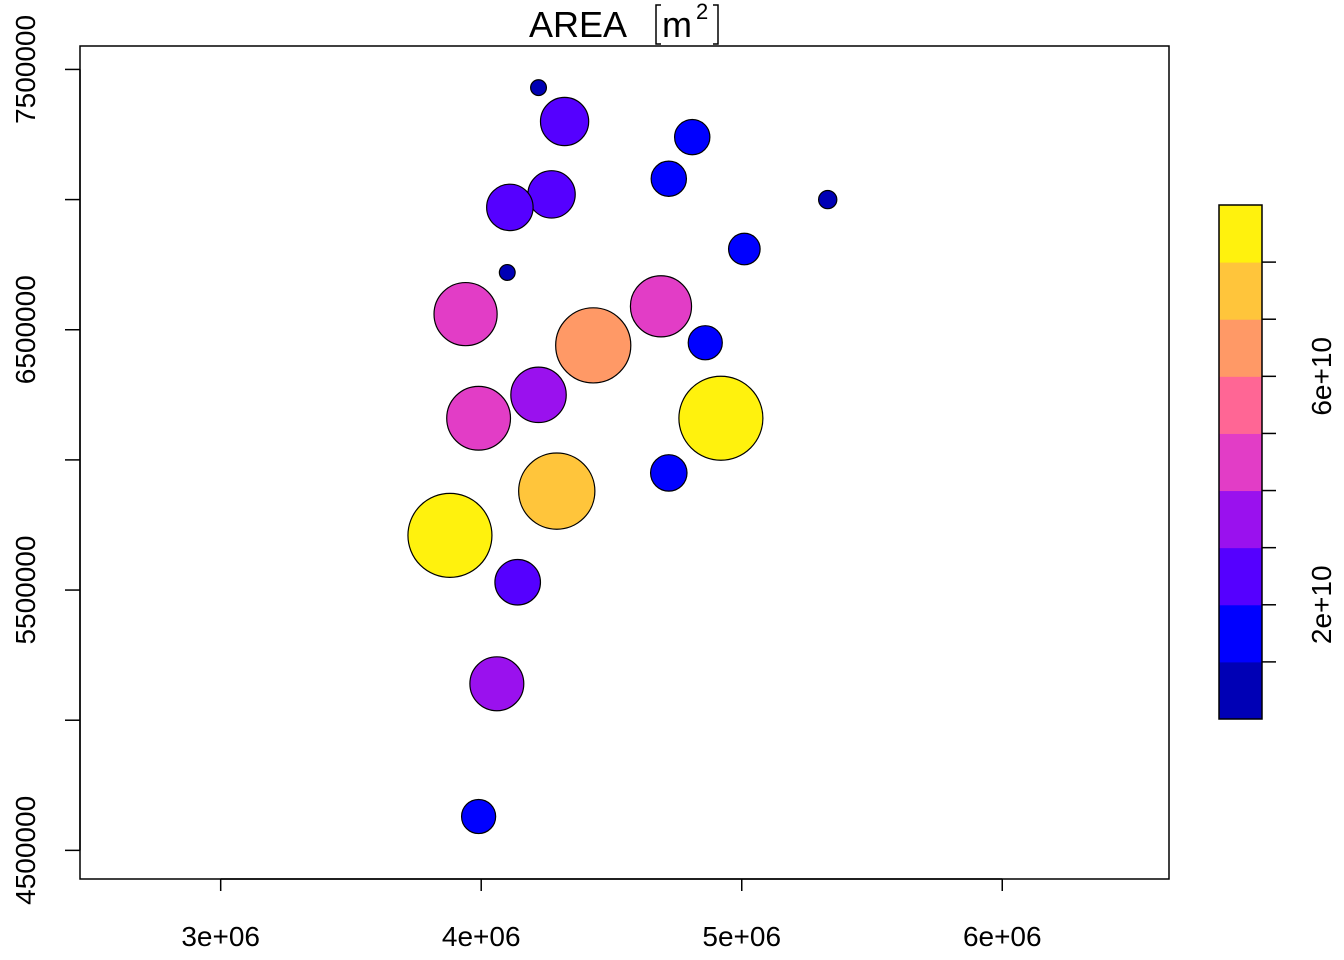  Describe the element at coordinates (45, 460) in the screenshot. I see `y-axis: 4500000 5500000 6500000 7500000` at that location.